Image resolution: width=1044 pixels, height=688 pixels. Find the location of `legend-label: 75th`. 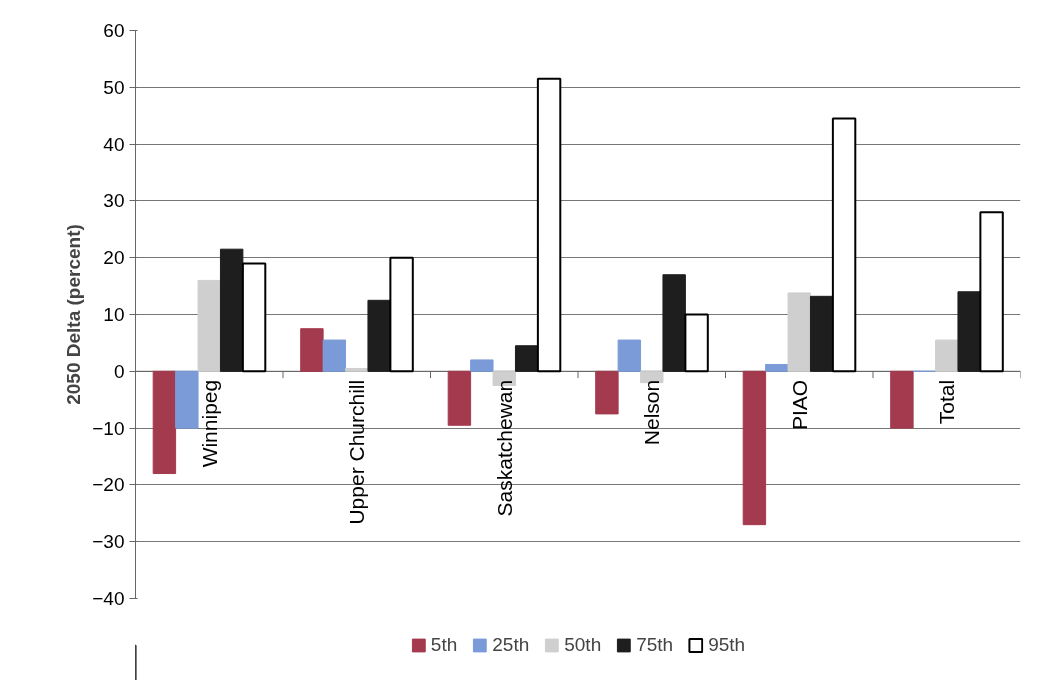

legend-label: 75th is located at coordinates (655, 645).